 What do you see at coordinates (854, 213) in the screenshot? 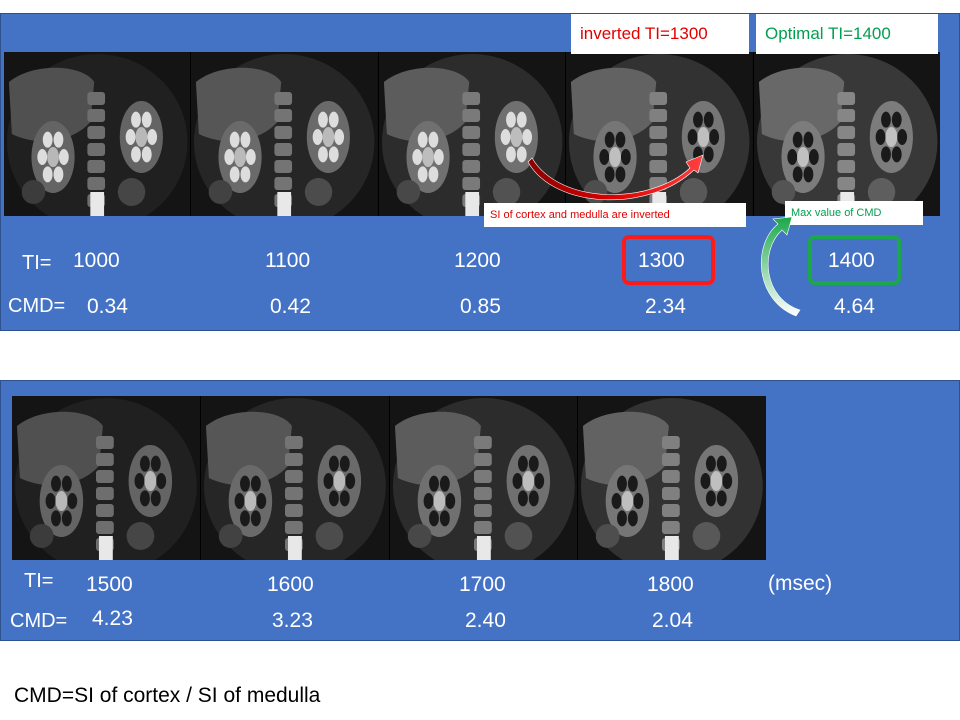
I see `max-cmd-note: Max value of CMD` at bounding box center [854, 213].